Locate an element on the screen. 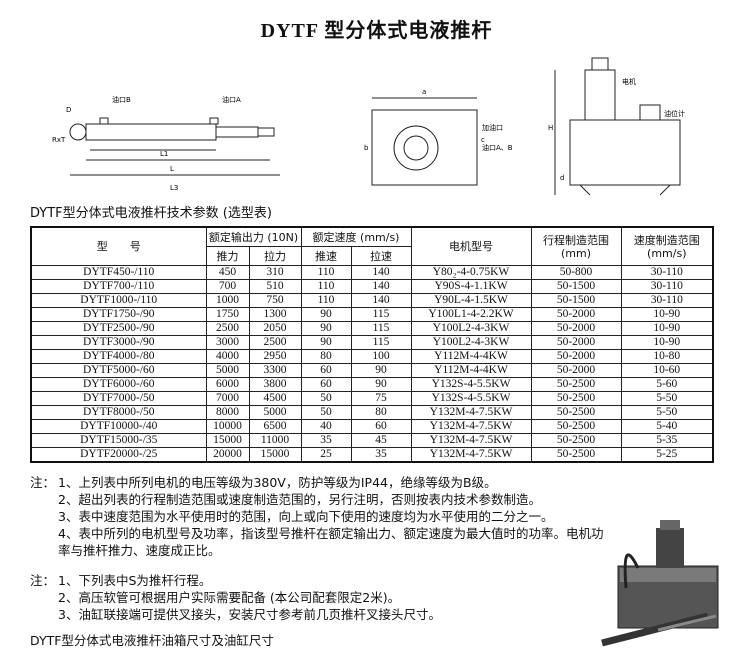  drawing-label: L is located at coordinates (172, 169).